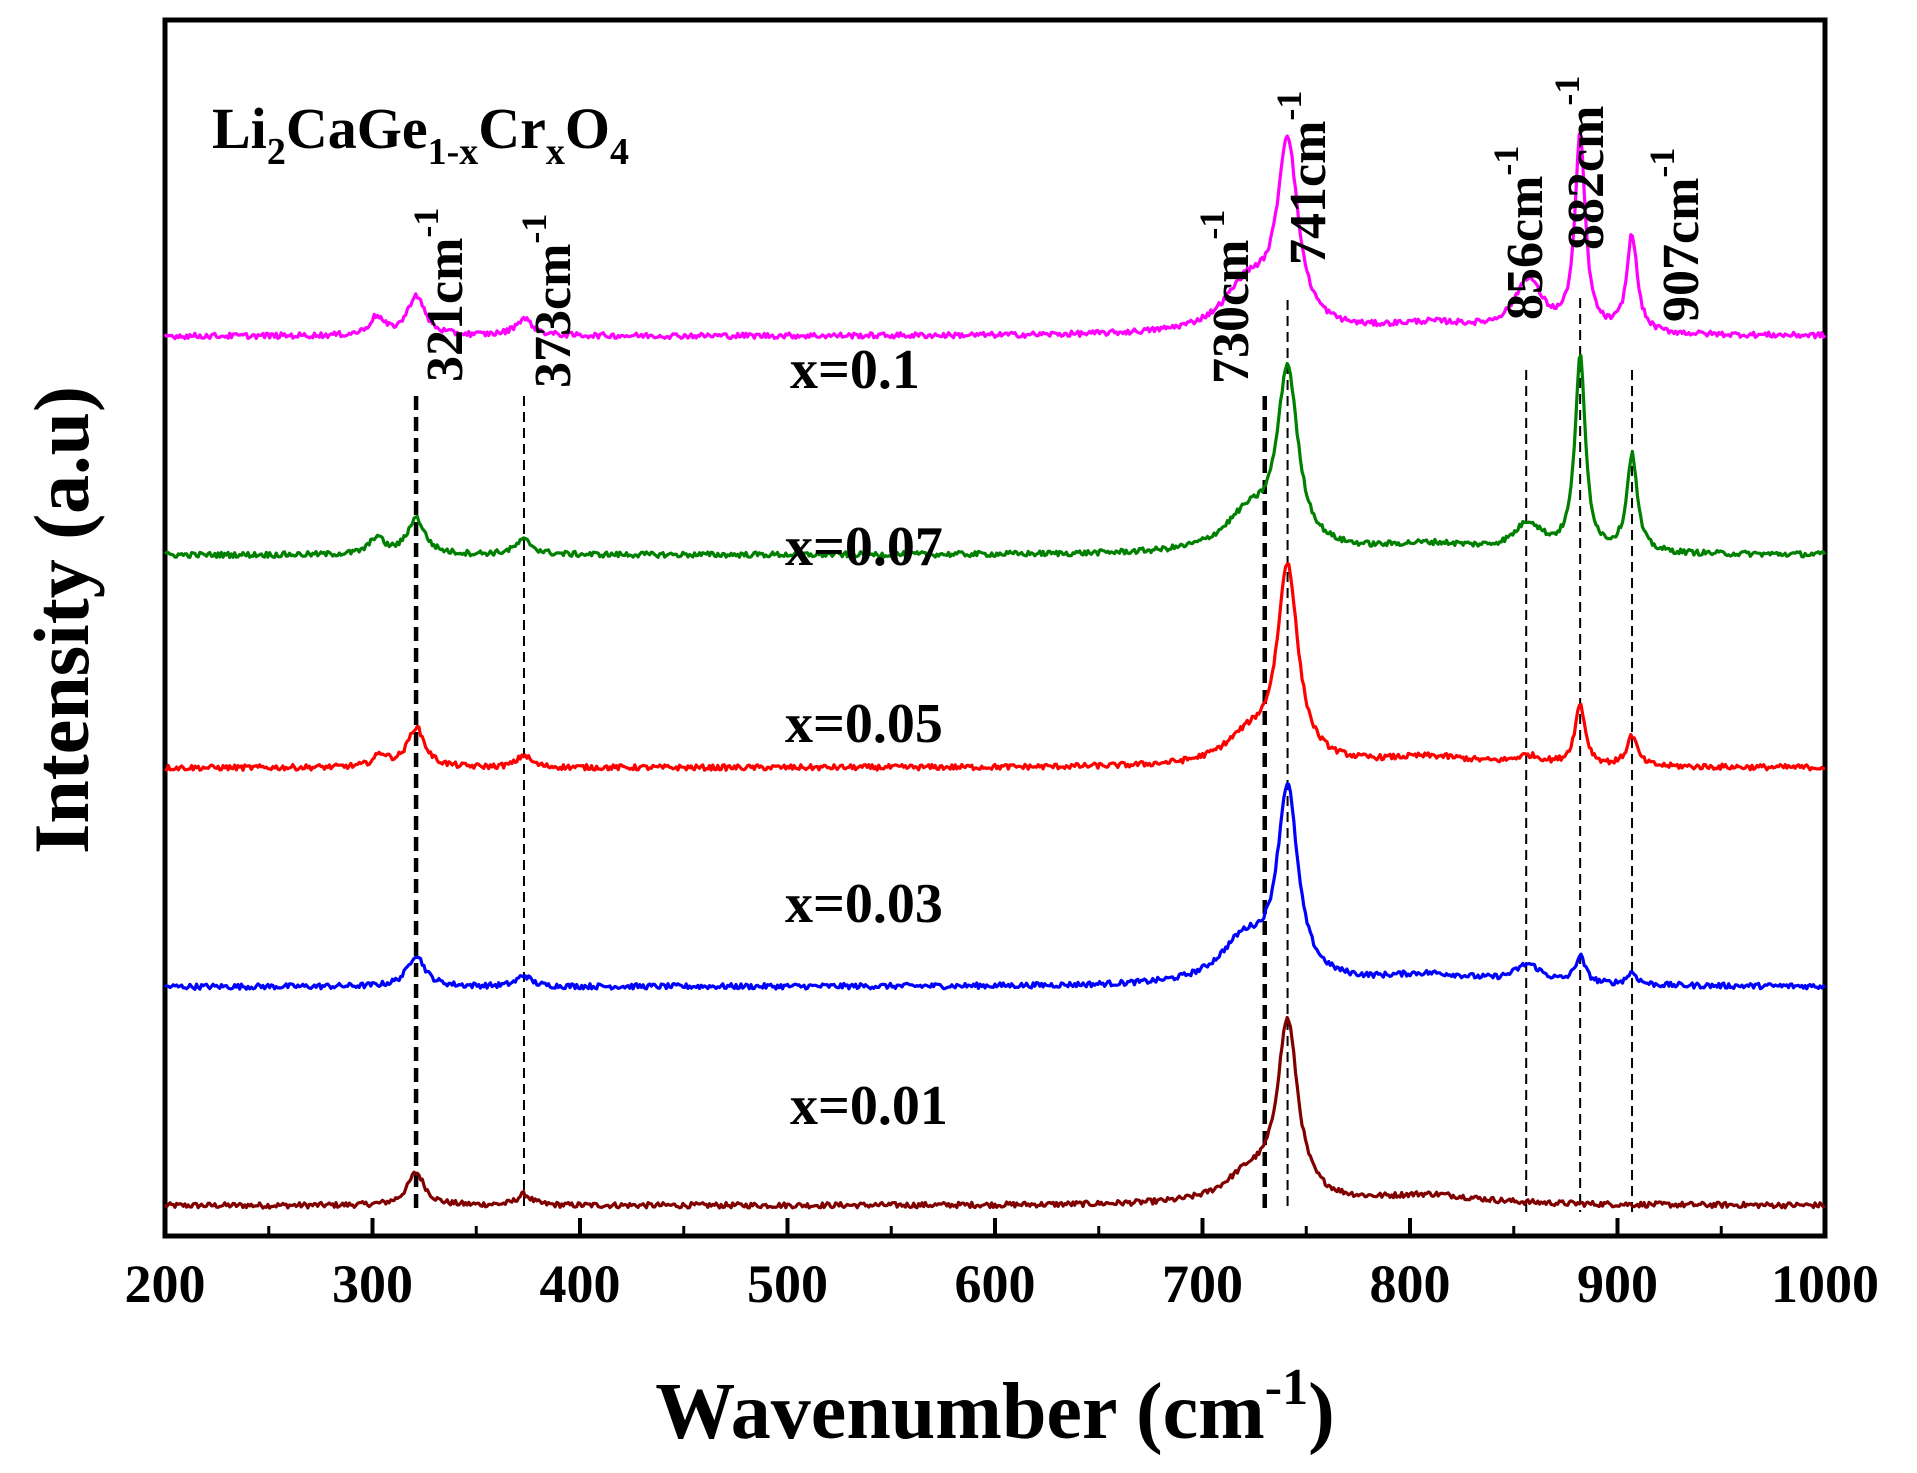 This screenshot has height=1473, width=1917. I want to click on peak-label: 321cm-1, so click(440, 295).